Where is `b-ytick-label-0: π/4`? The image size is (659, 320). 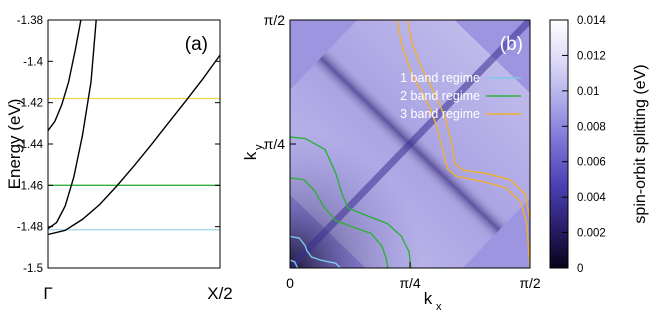 b-ytick-label-0: π/4 is located at coordinates (275, 144).